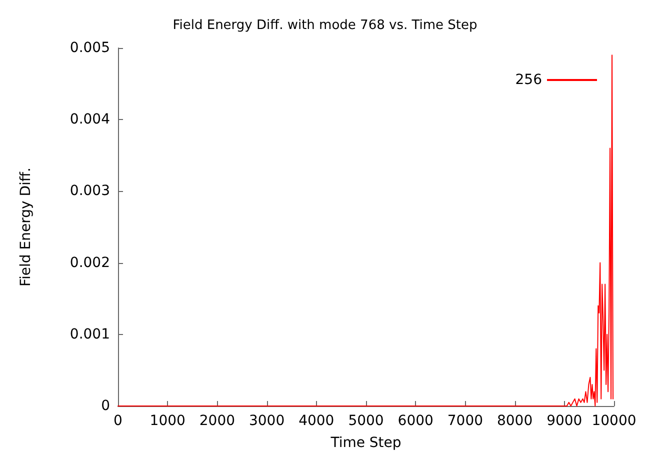  What do you see at coordinates (366, 443) in the screenshot?
I see `x-axis-title: Time Step` at bounding box center [366, 443].